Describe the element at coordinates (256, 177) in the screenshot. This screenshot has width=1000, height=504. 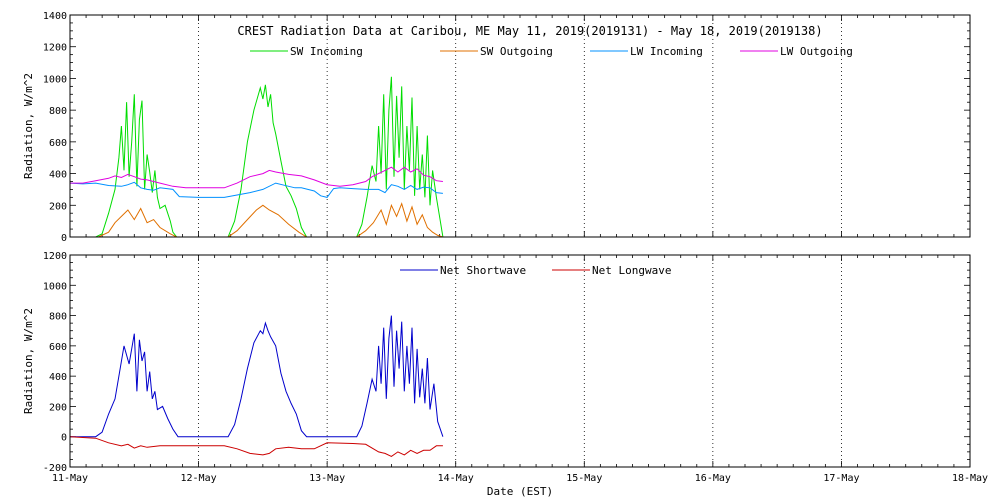
I see `series-line-lw-outgoing` at that location.